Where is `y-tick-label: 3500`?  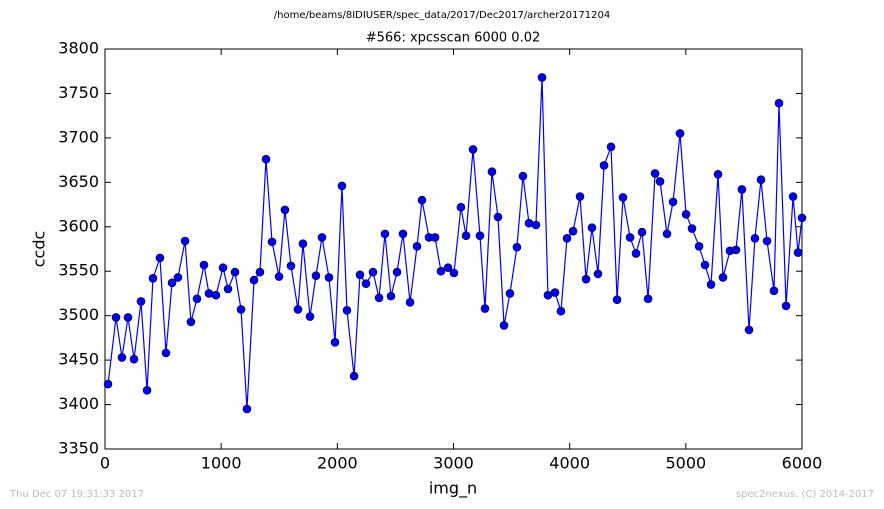 y-tick-label: 3500 is located at coordinates (78, 314).